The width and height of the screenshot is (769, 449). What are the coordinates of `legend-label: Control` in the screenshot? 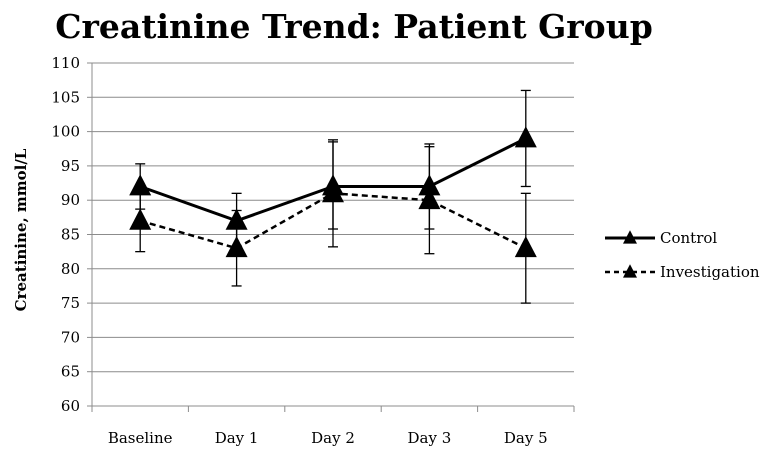 It's located at (688, 238).